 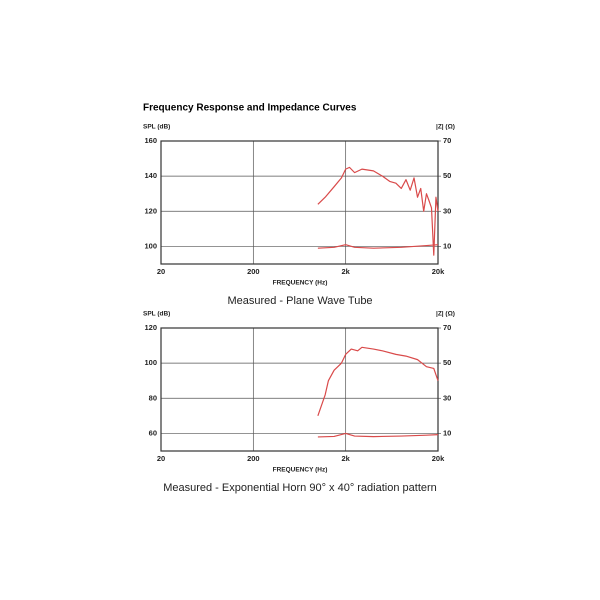 What do you see at coordinates (150, 175) in the screenshot?
I see `y-tick-label: 140` at bounding box center [150, 175].